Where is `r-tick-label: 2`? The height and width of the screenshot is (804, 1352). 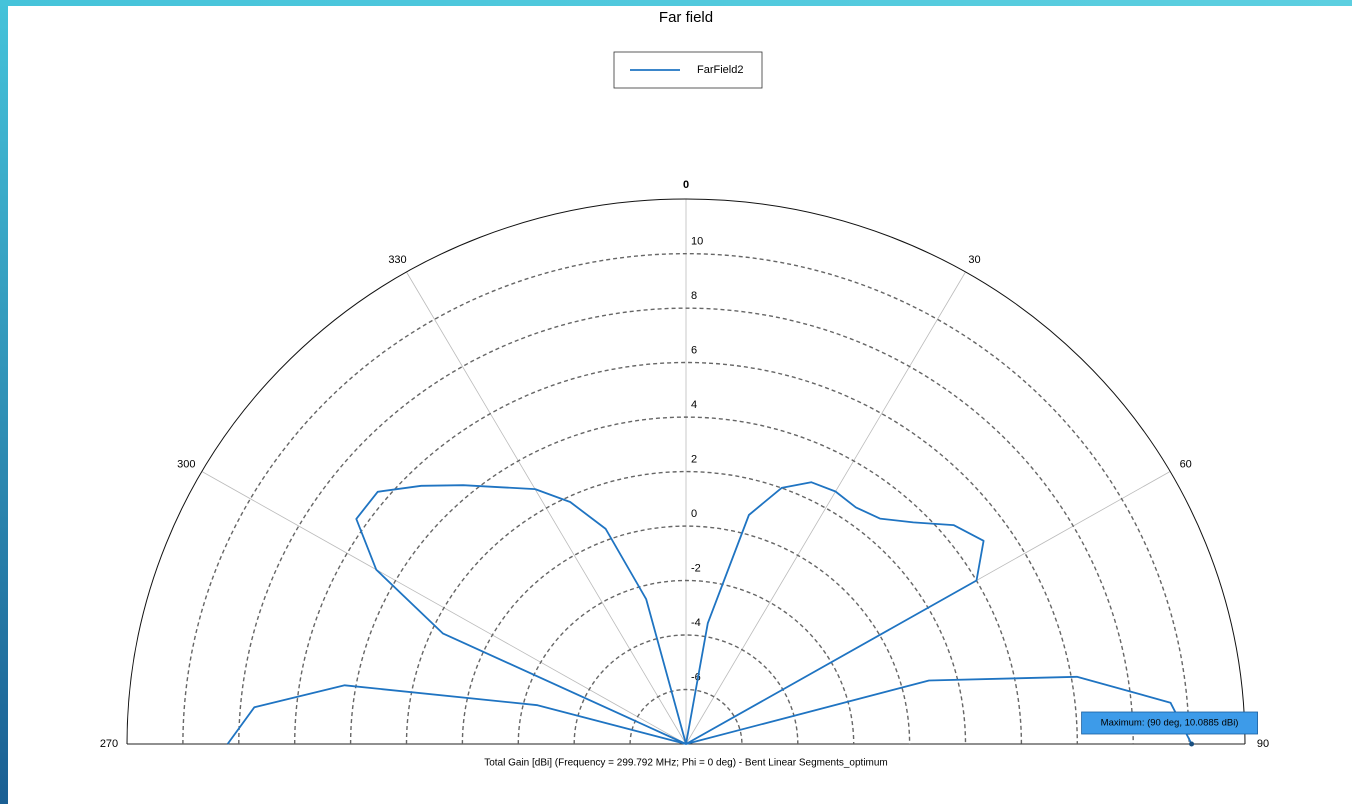
r-tick-label: 2 is located at coordinates (694, 459).